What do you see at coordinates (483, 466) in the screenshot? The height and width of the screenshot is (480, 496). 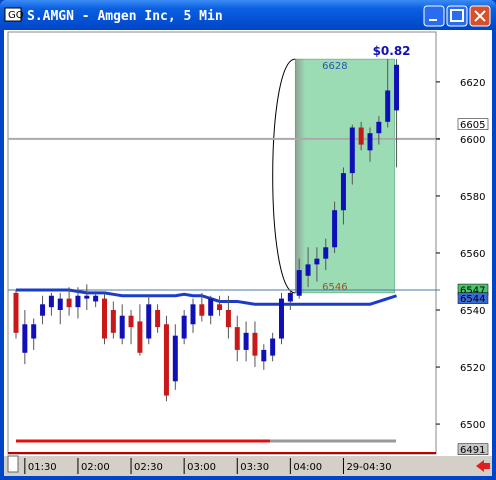 I see `scroll-arrow` at bounding box center [483, 466].